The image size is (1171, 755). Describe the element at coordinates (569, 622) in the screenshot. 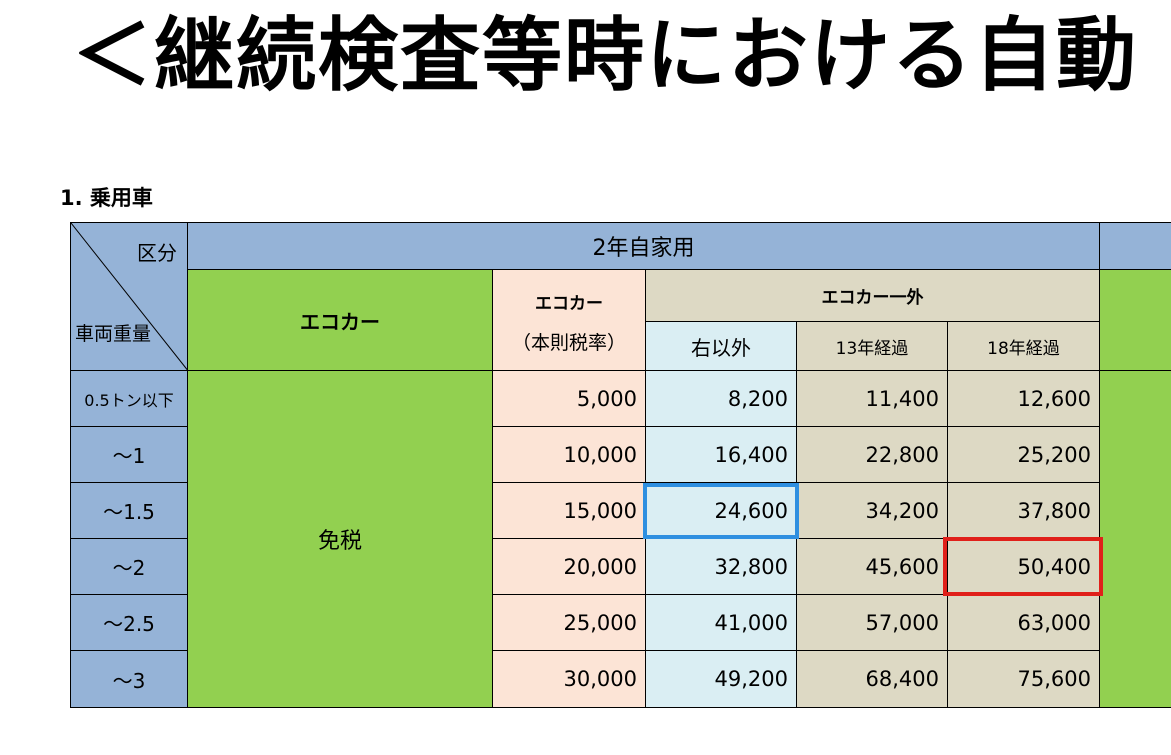

I see `base-rate-cell: 25,000` at that location.